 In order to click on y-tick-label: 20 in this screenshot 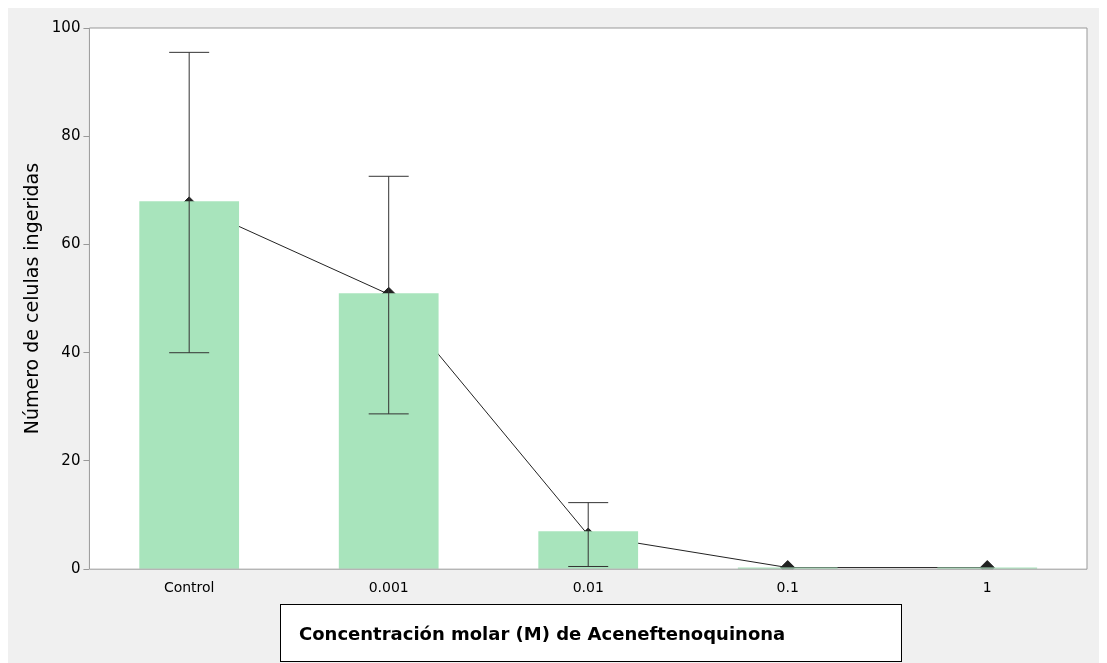, I will do `click(71, 459)`.